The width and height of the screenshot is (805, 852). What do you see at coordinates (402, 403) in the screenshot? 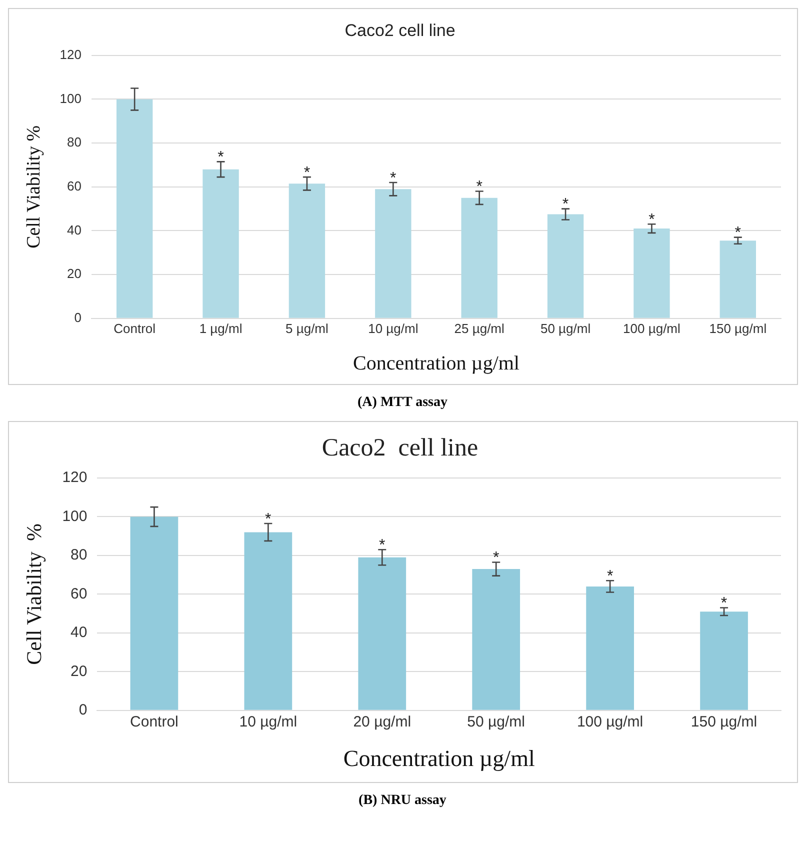
I see `text: (A) MTT assay` at bounding box center [402, 403].